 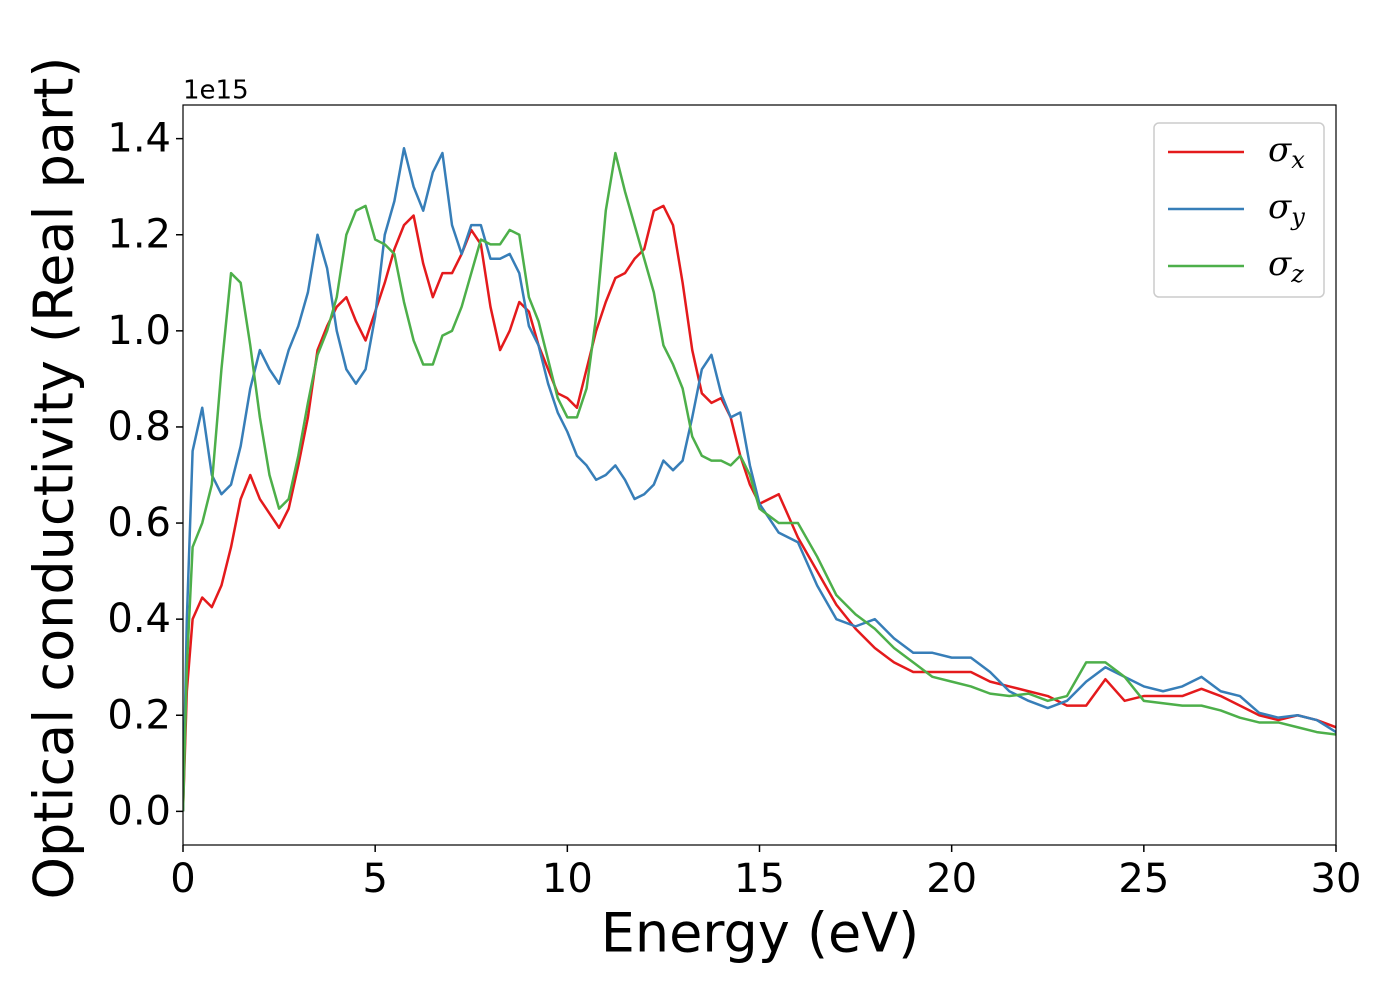 I want to click on y-tick-label: 0.8, so click(x=139, y=427).